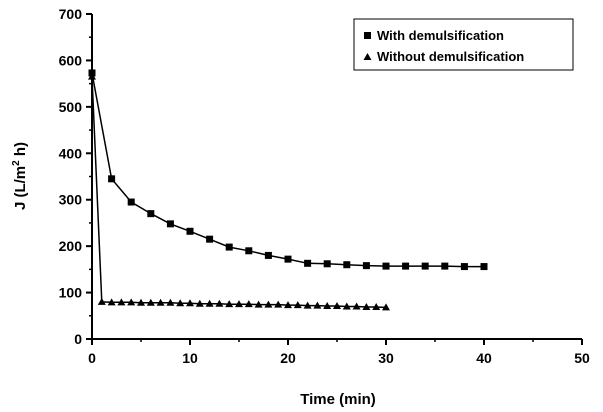 This screenshot has height=412, width=603. What do you see at coordinates (71, 246) in the screenshot?
I see `y-tick-label: 200` at bounding box center [71, 246].